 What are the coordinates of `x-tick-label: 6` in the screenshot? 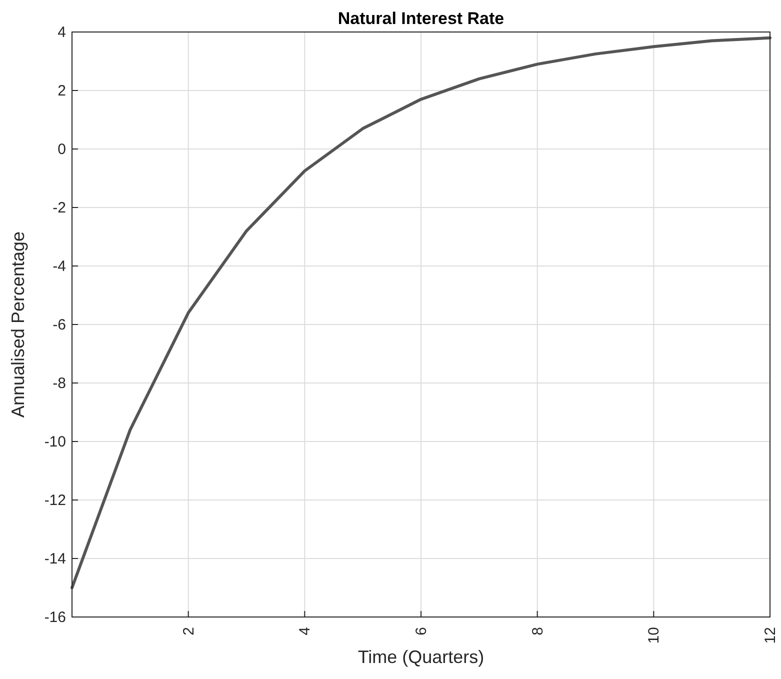 It's located at (421, 631).